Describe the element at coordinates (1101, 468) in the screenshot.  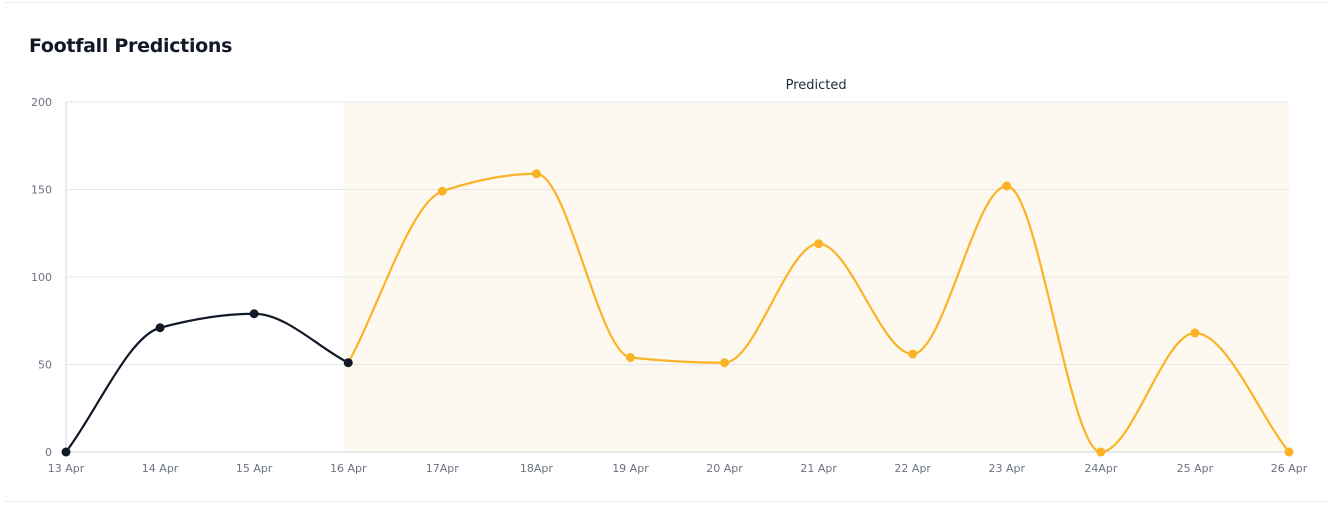
I see `x-tick-label: 24Apr` at that location.